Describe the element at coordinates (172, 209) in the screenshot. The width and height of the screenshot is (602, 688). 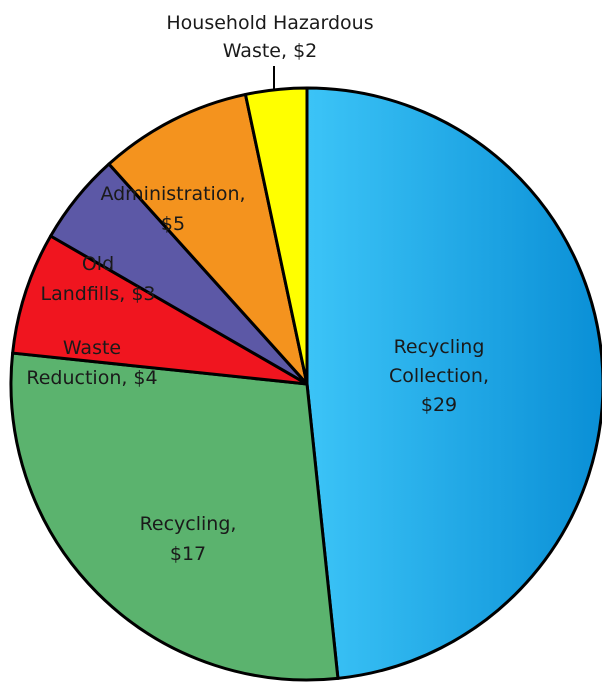
I see `slice-label-administration: Administration, $5` at that location.